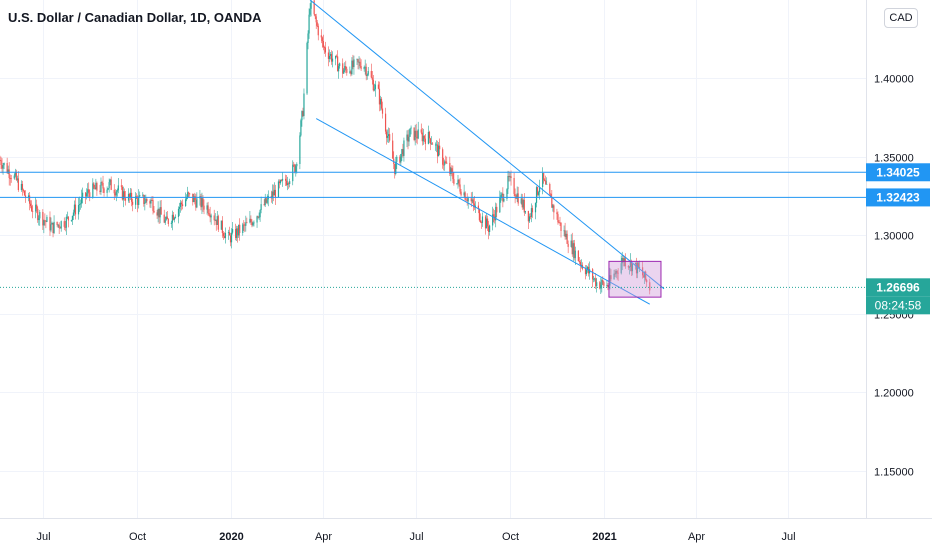 The width and height of the screenshot is (932, 550). I want to click on horizontal-line-price-label-bg, so click(898, 197).